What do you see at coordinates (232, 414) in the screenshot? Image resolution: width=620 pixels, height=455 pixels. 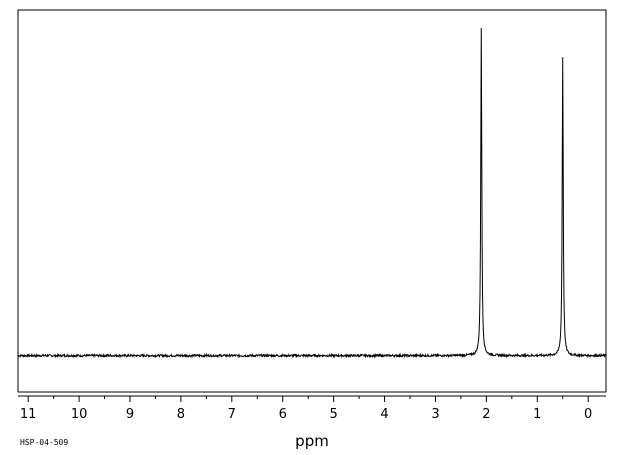 I see `x-tick-label: 7` at bounding box center [232, 414].